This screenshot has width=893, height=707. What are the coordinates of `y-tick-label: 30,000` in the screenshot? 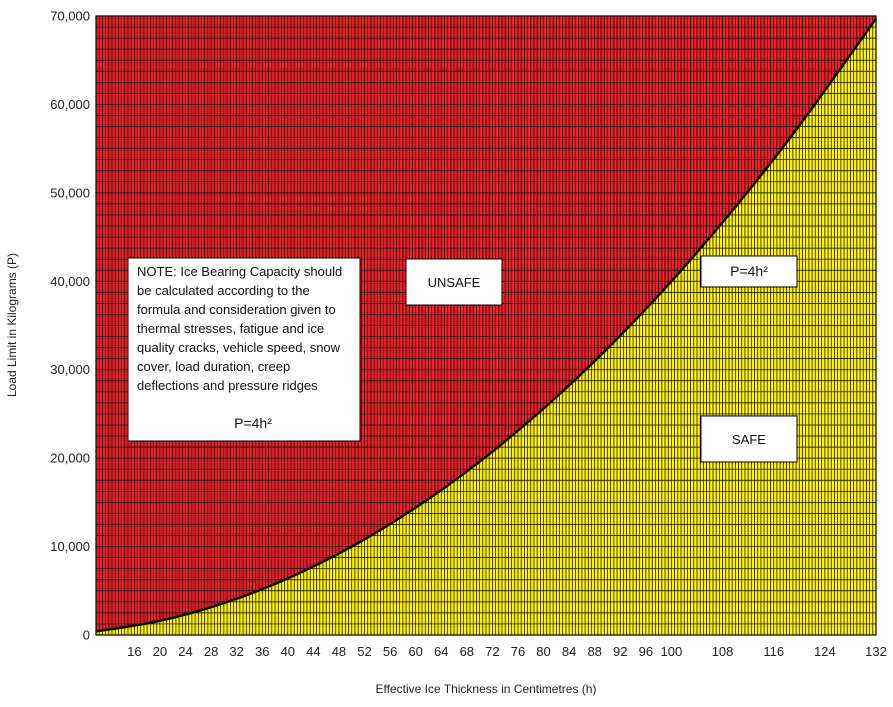 It's located at (70, 369).